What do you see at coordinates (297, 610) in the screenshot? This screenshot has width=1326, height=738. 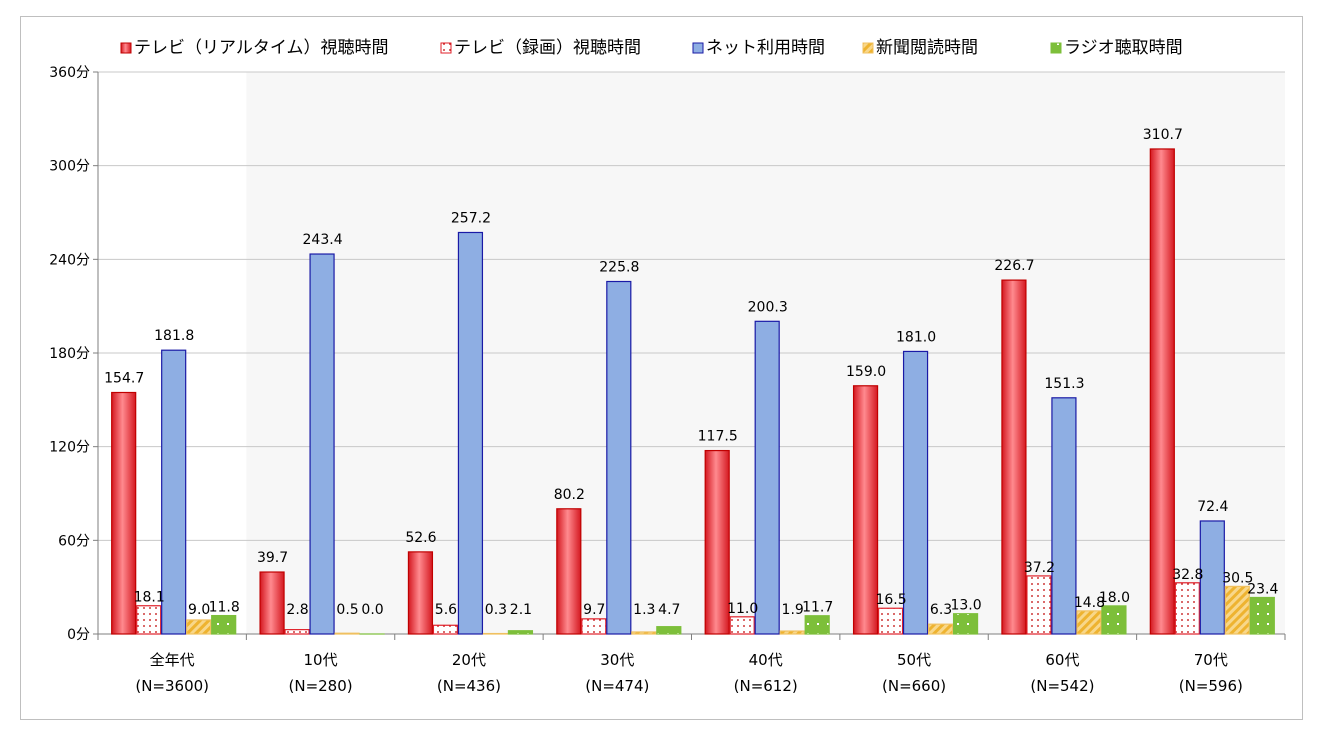 I see `data-label: 2.8` at bounding box center [297, 610].